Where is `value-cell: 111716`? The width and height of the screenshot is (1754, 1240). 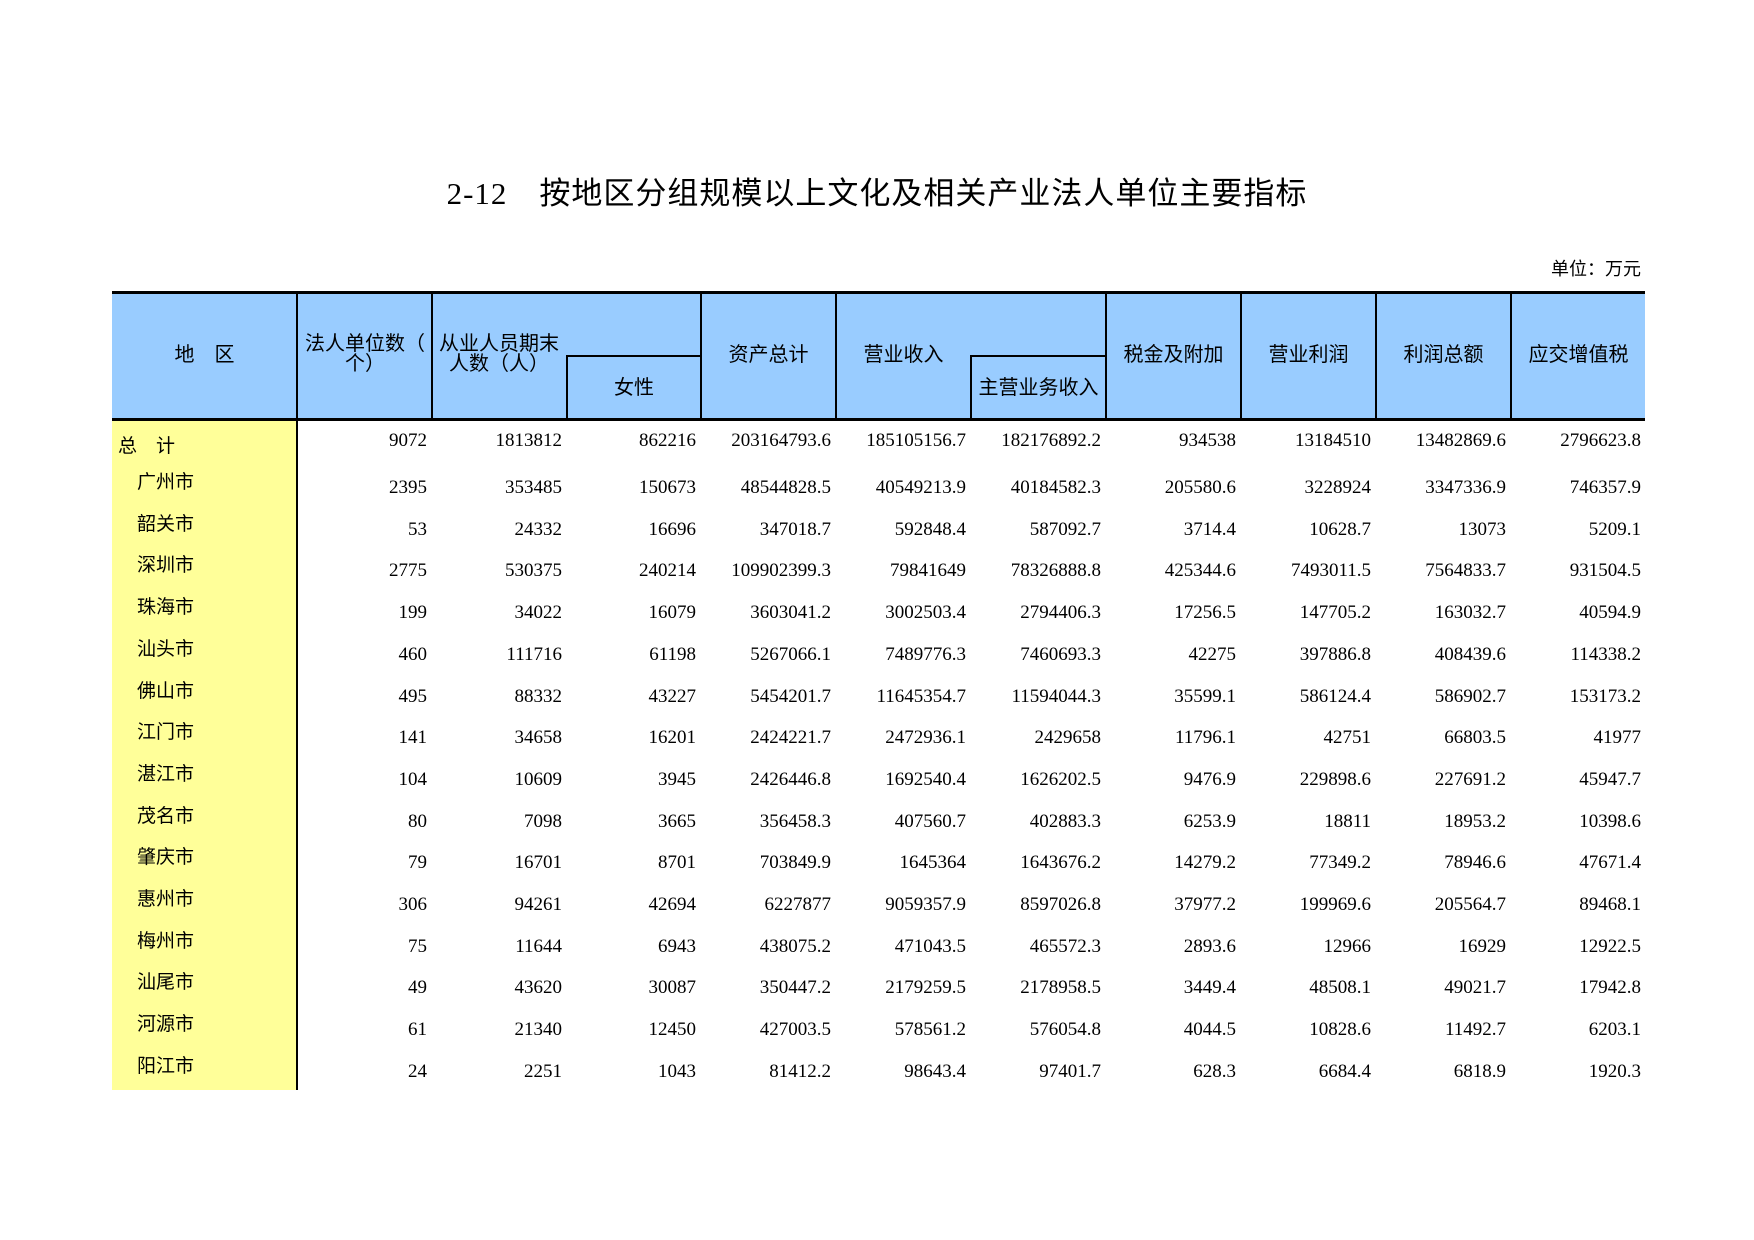 value-cell: 111716 is located at coordinates (534, 654).